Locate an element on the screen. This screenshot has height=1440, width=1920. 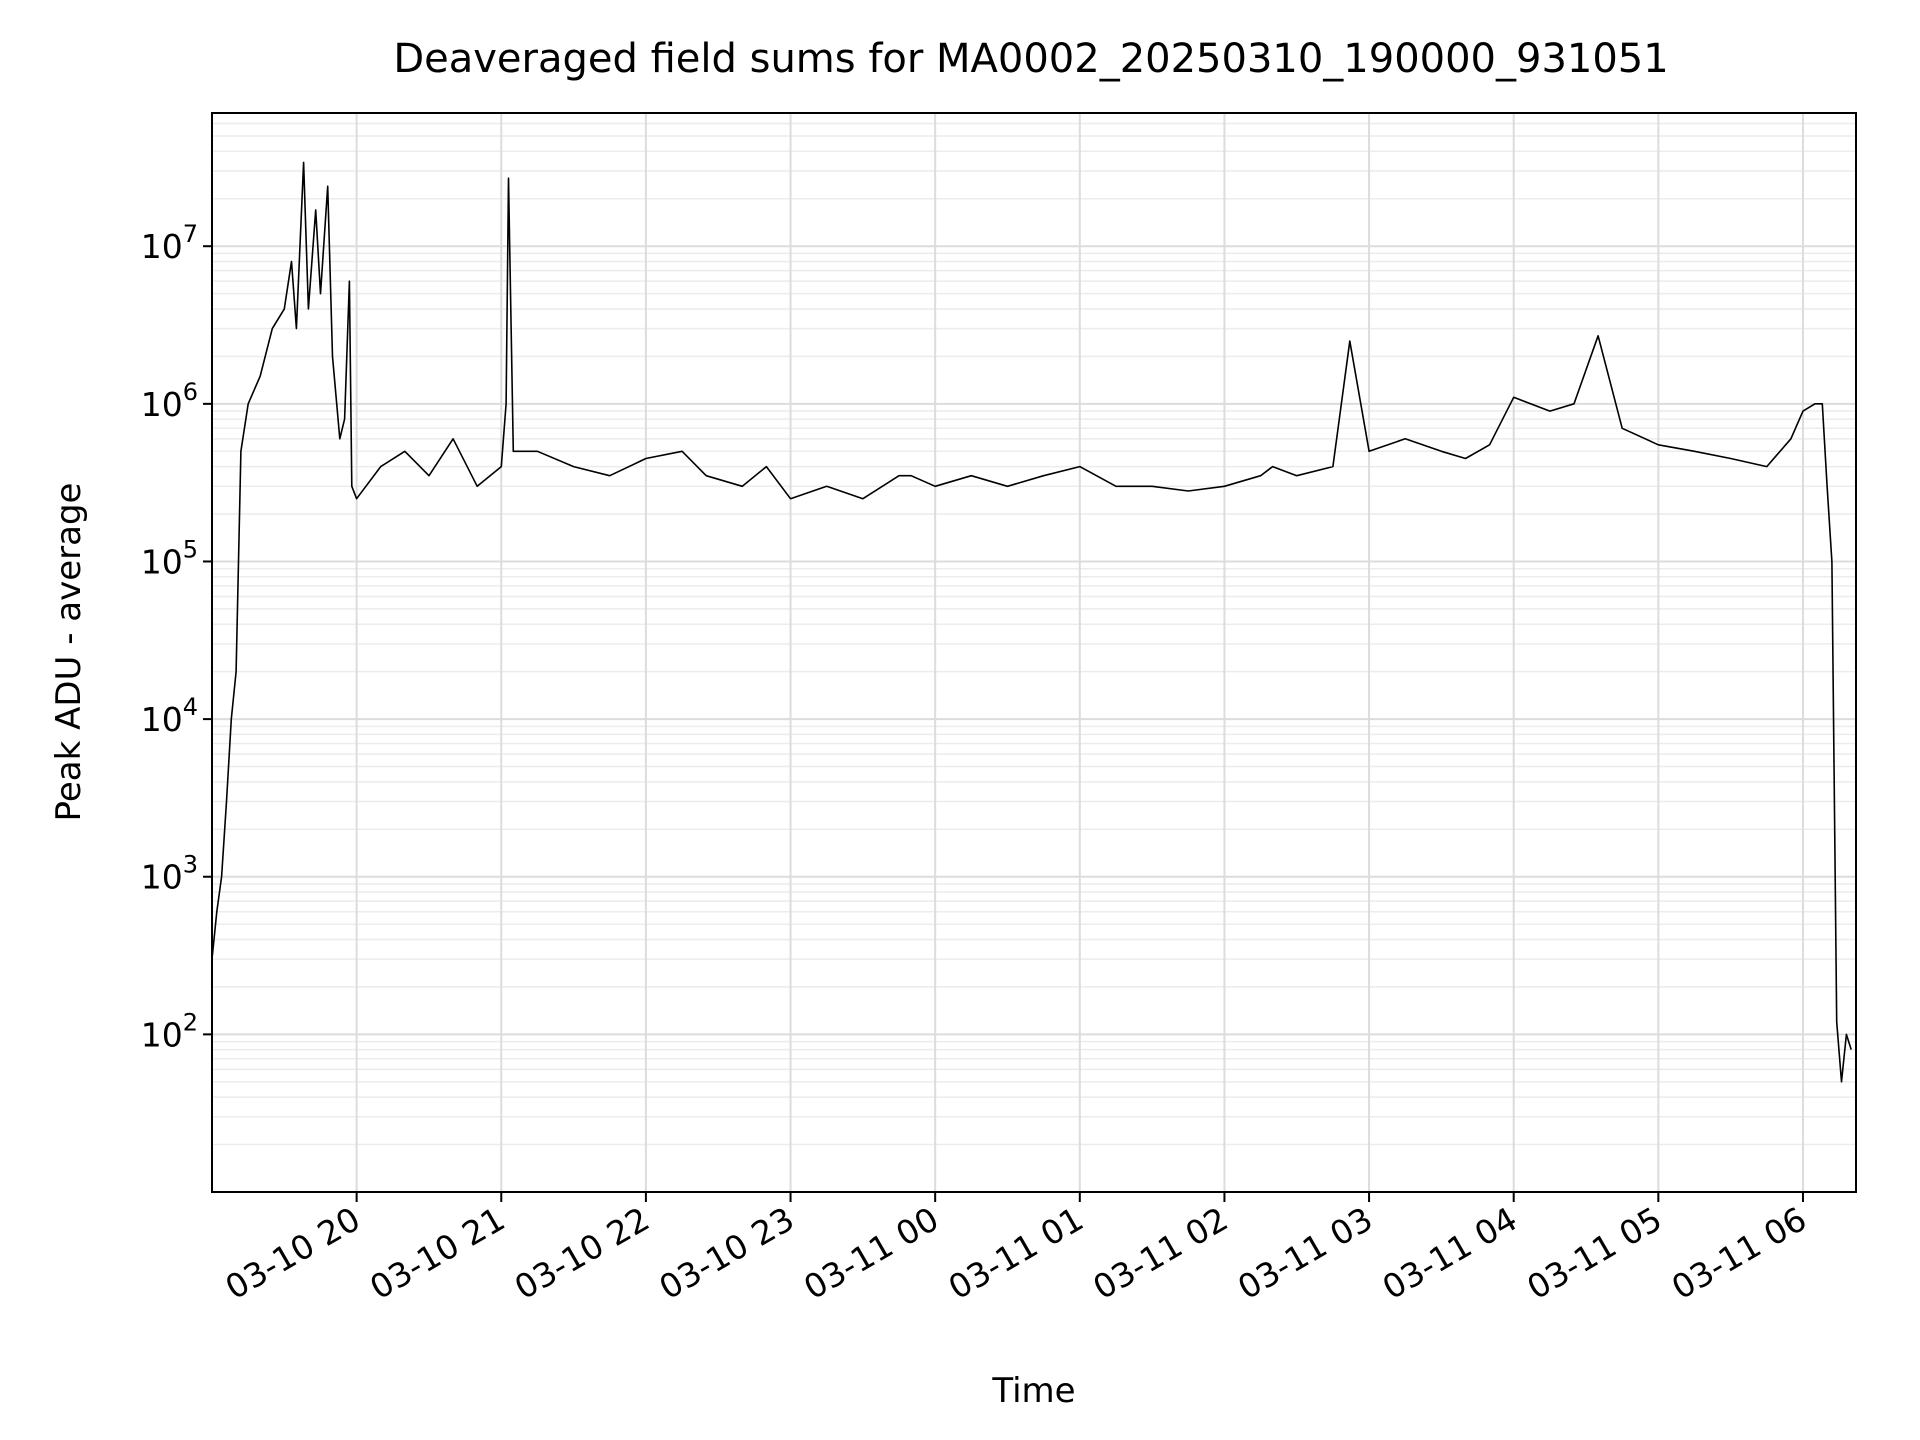
y-tick-label: 10² is located at coordinates (169, 1031).